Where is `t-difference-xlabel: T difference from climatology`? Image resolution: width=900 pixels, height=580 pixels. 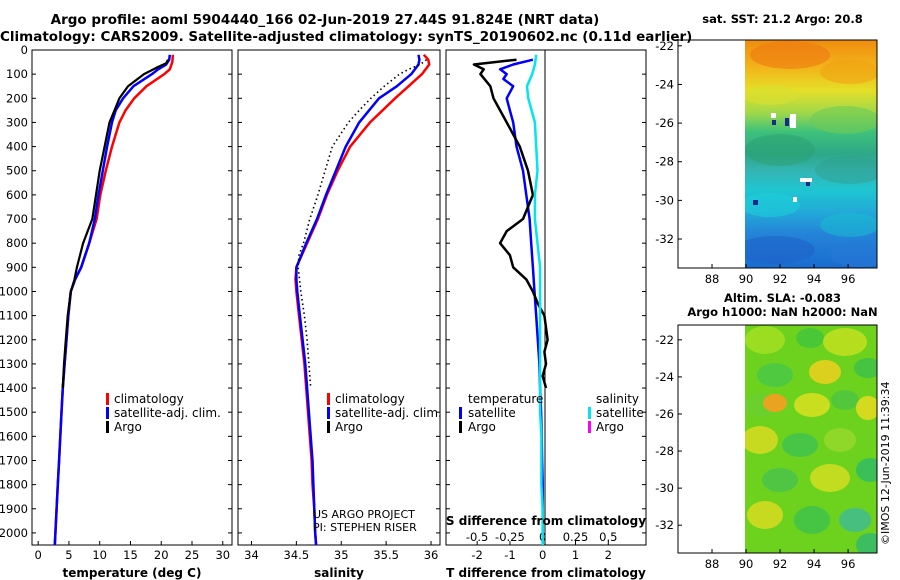
t-difference-xlabel: T difference from climatology is located at coordinates (546, 573).